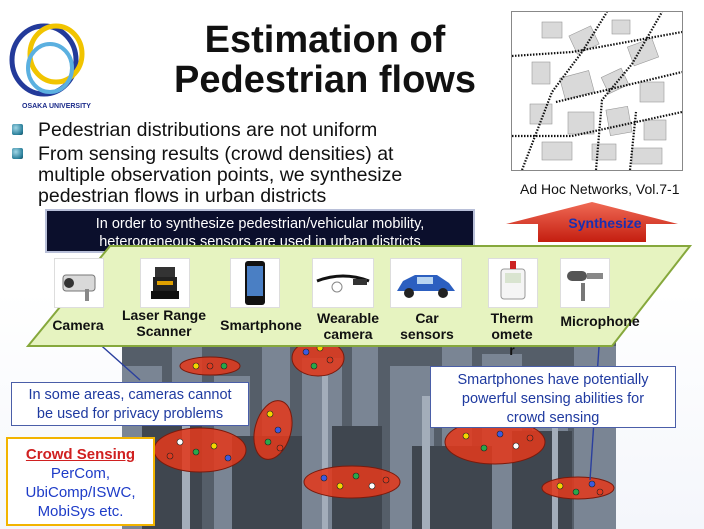  I want to click on pedestrian-map-image, so click(597, 91).